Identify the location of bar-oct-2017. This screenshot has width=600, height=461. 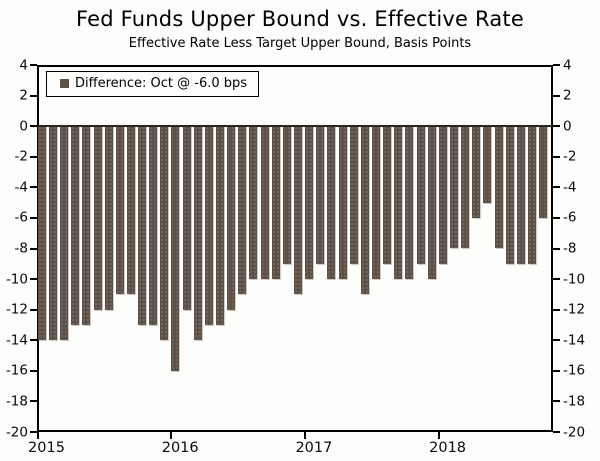
(409, 203).